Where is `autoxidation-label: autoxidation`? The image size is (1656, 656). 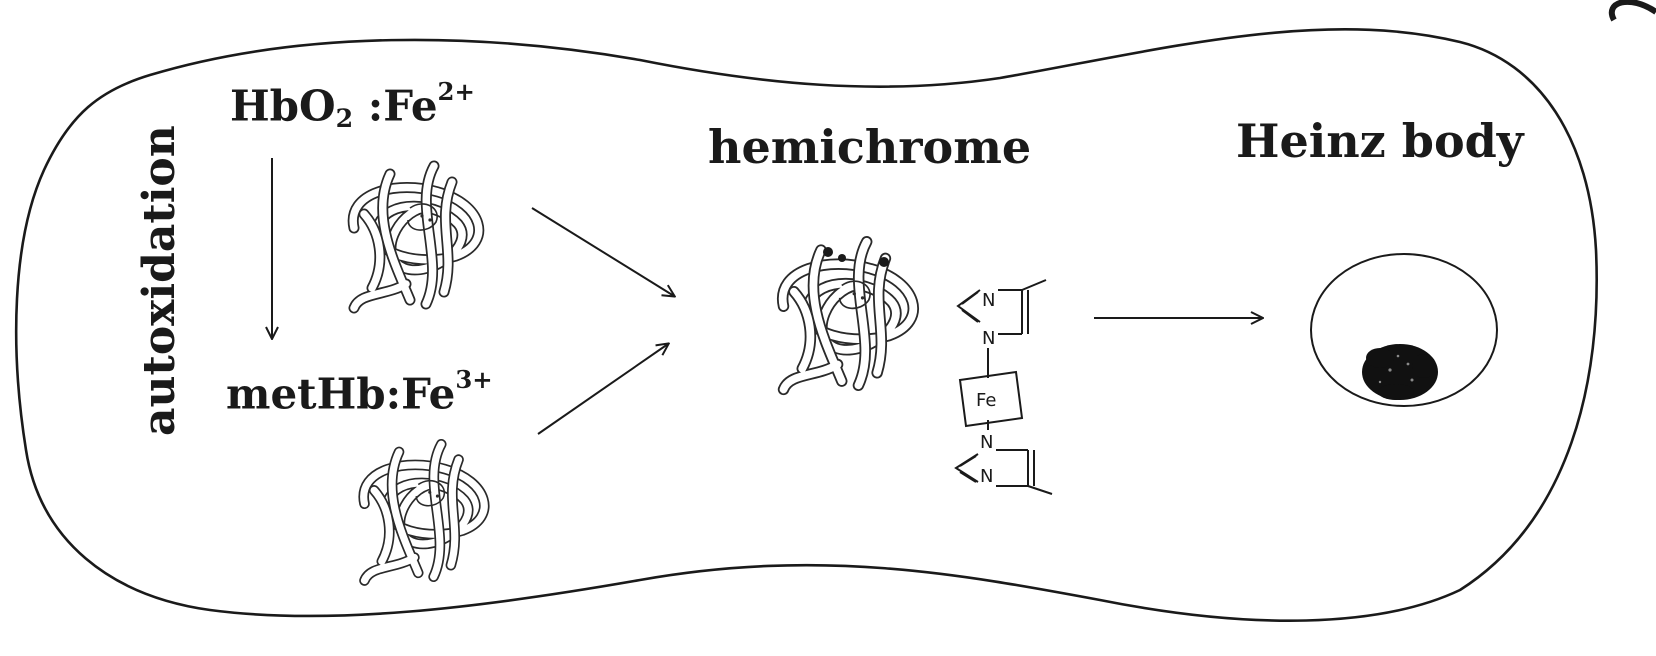
autoxidation-label: autoxidation is located at coordinates (159, 280).